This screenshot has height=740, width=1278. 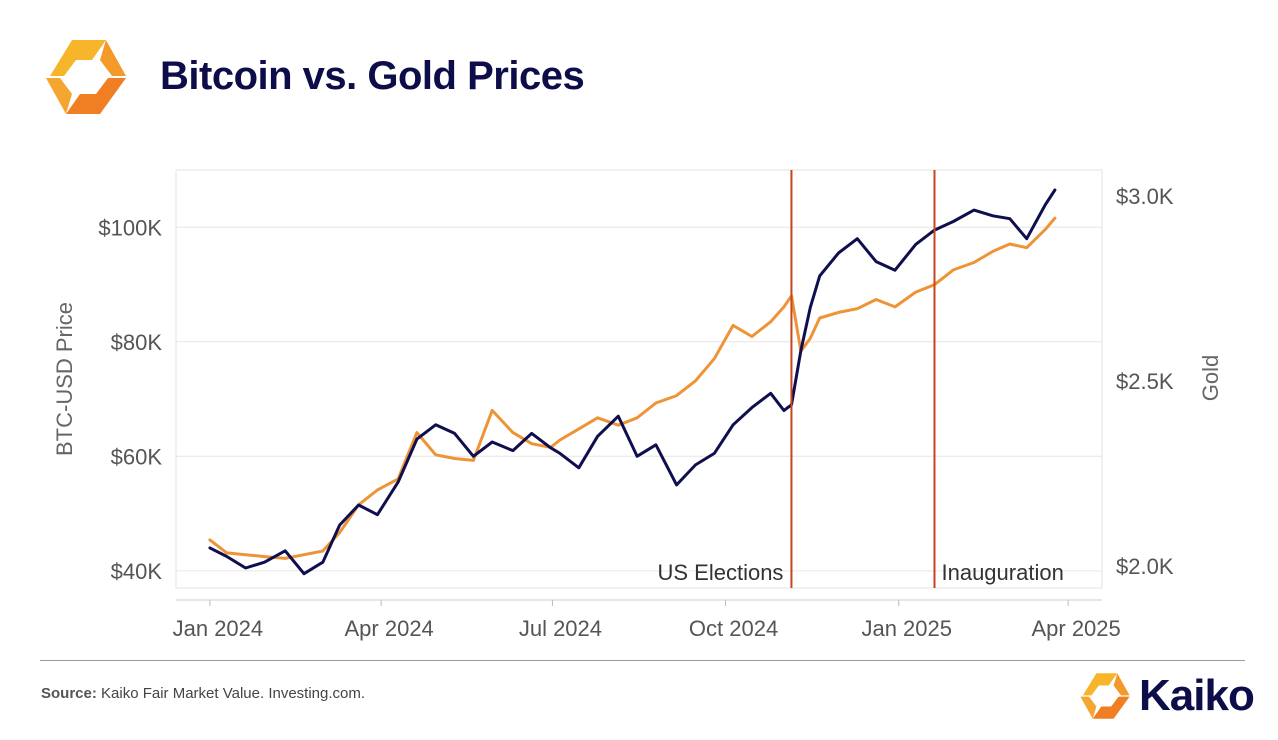 What do you see at coordinates (1145, 566) in the screenshot?
I see `y-right-tick-label: $2.0K` at bounding box center [1145, 566].